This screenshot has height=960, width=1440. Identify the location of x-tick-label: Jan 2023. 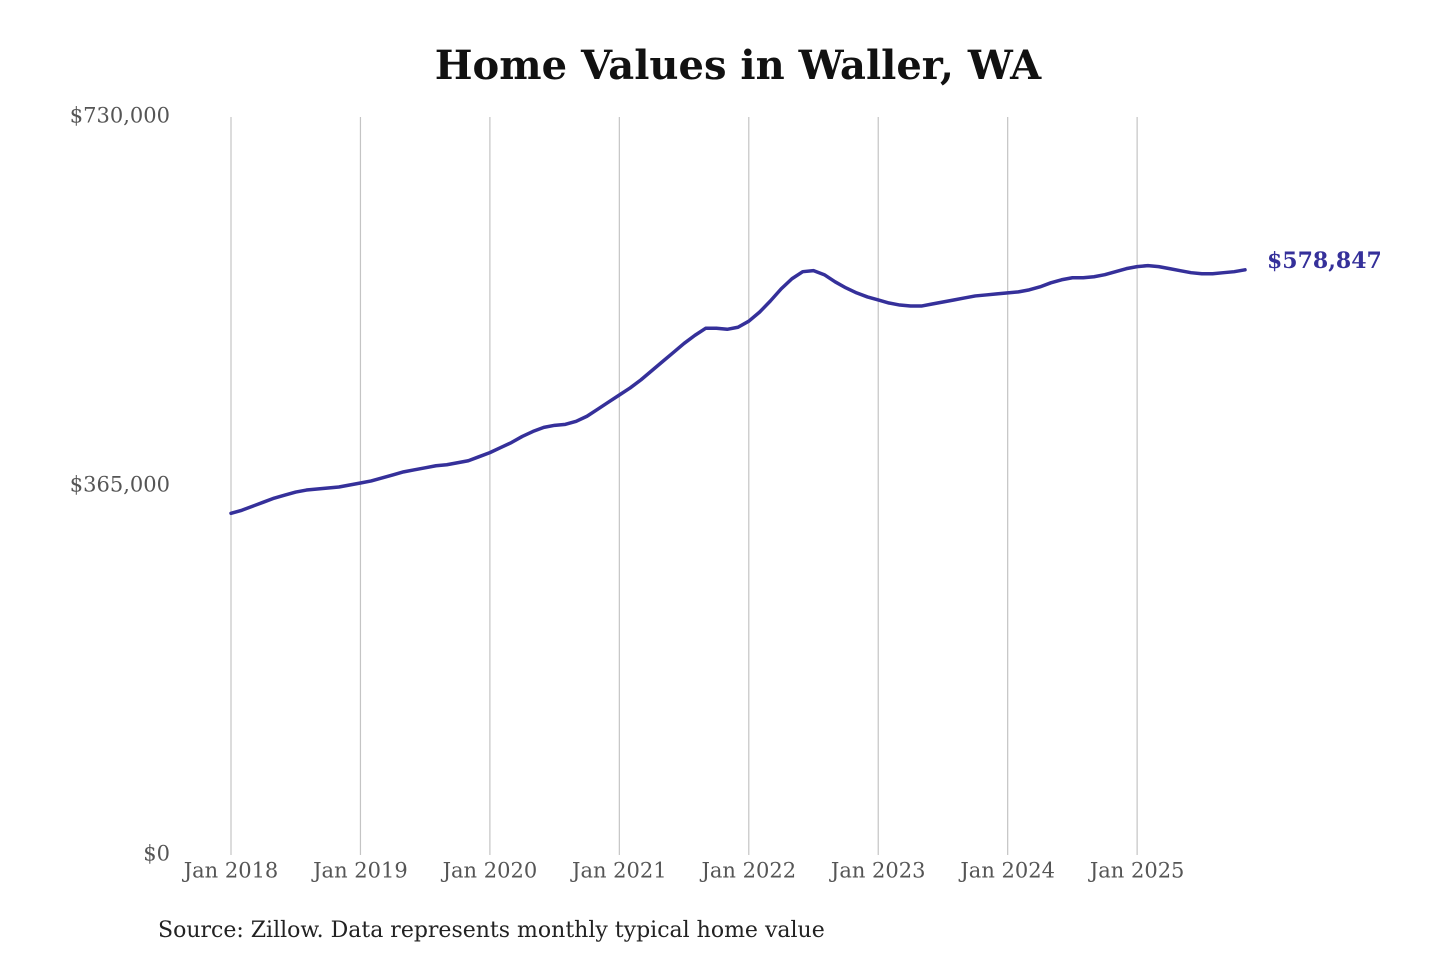
(877, 871).